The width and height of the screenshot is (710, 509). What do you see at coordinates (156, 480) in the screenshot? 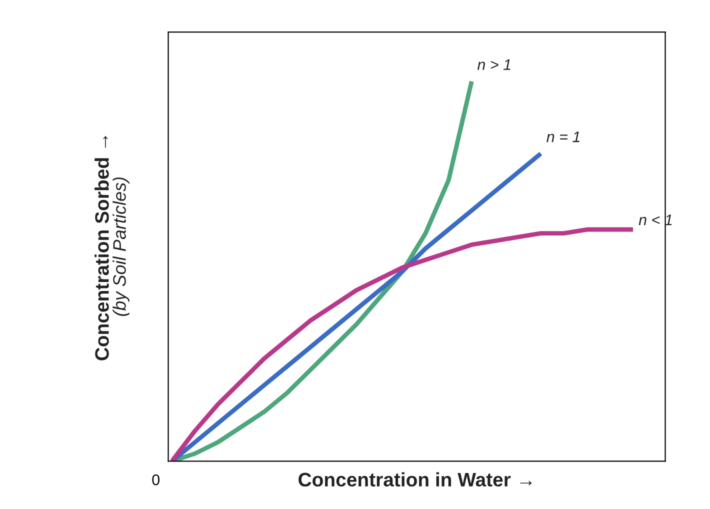
I see `text: 0` at bounding box center [156, 480].